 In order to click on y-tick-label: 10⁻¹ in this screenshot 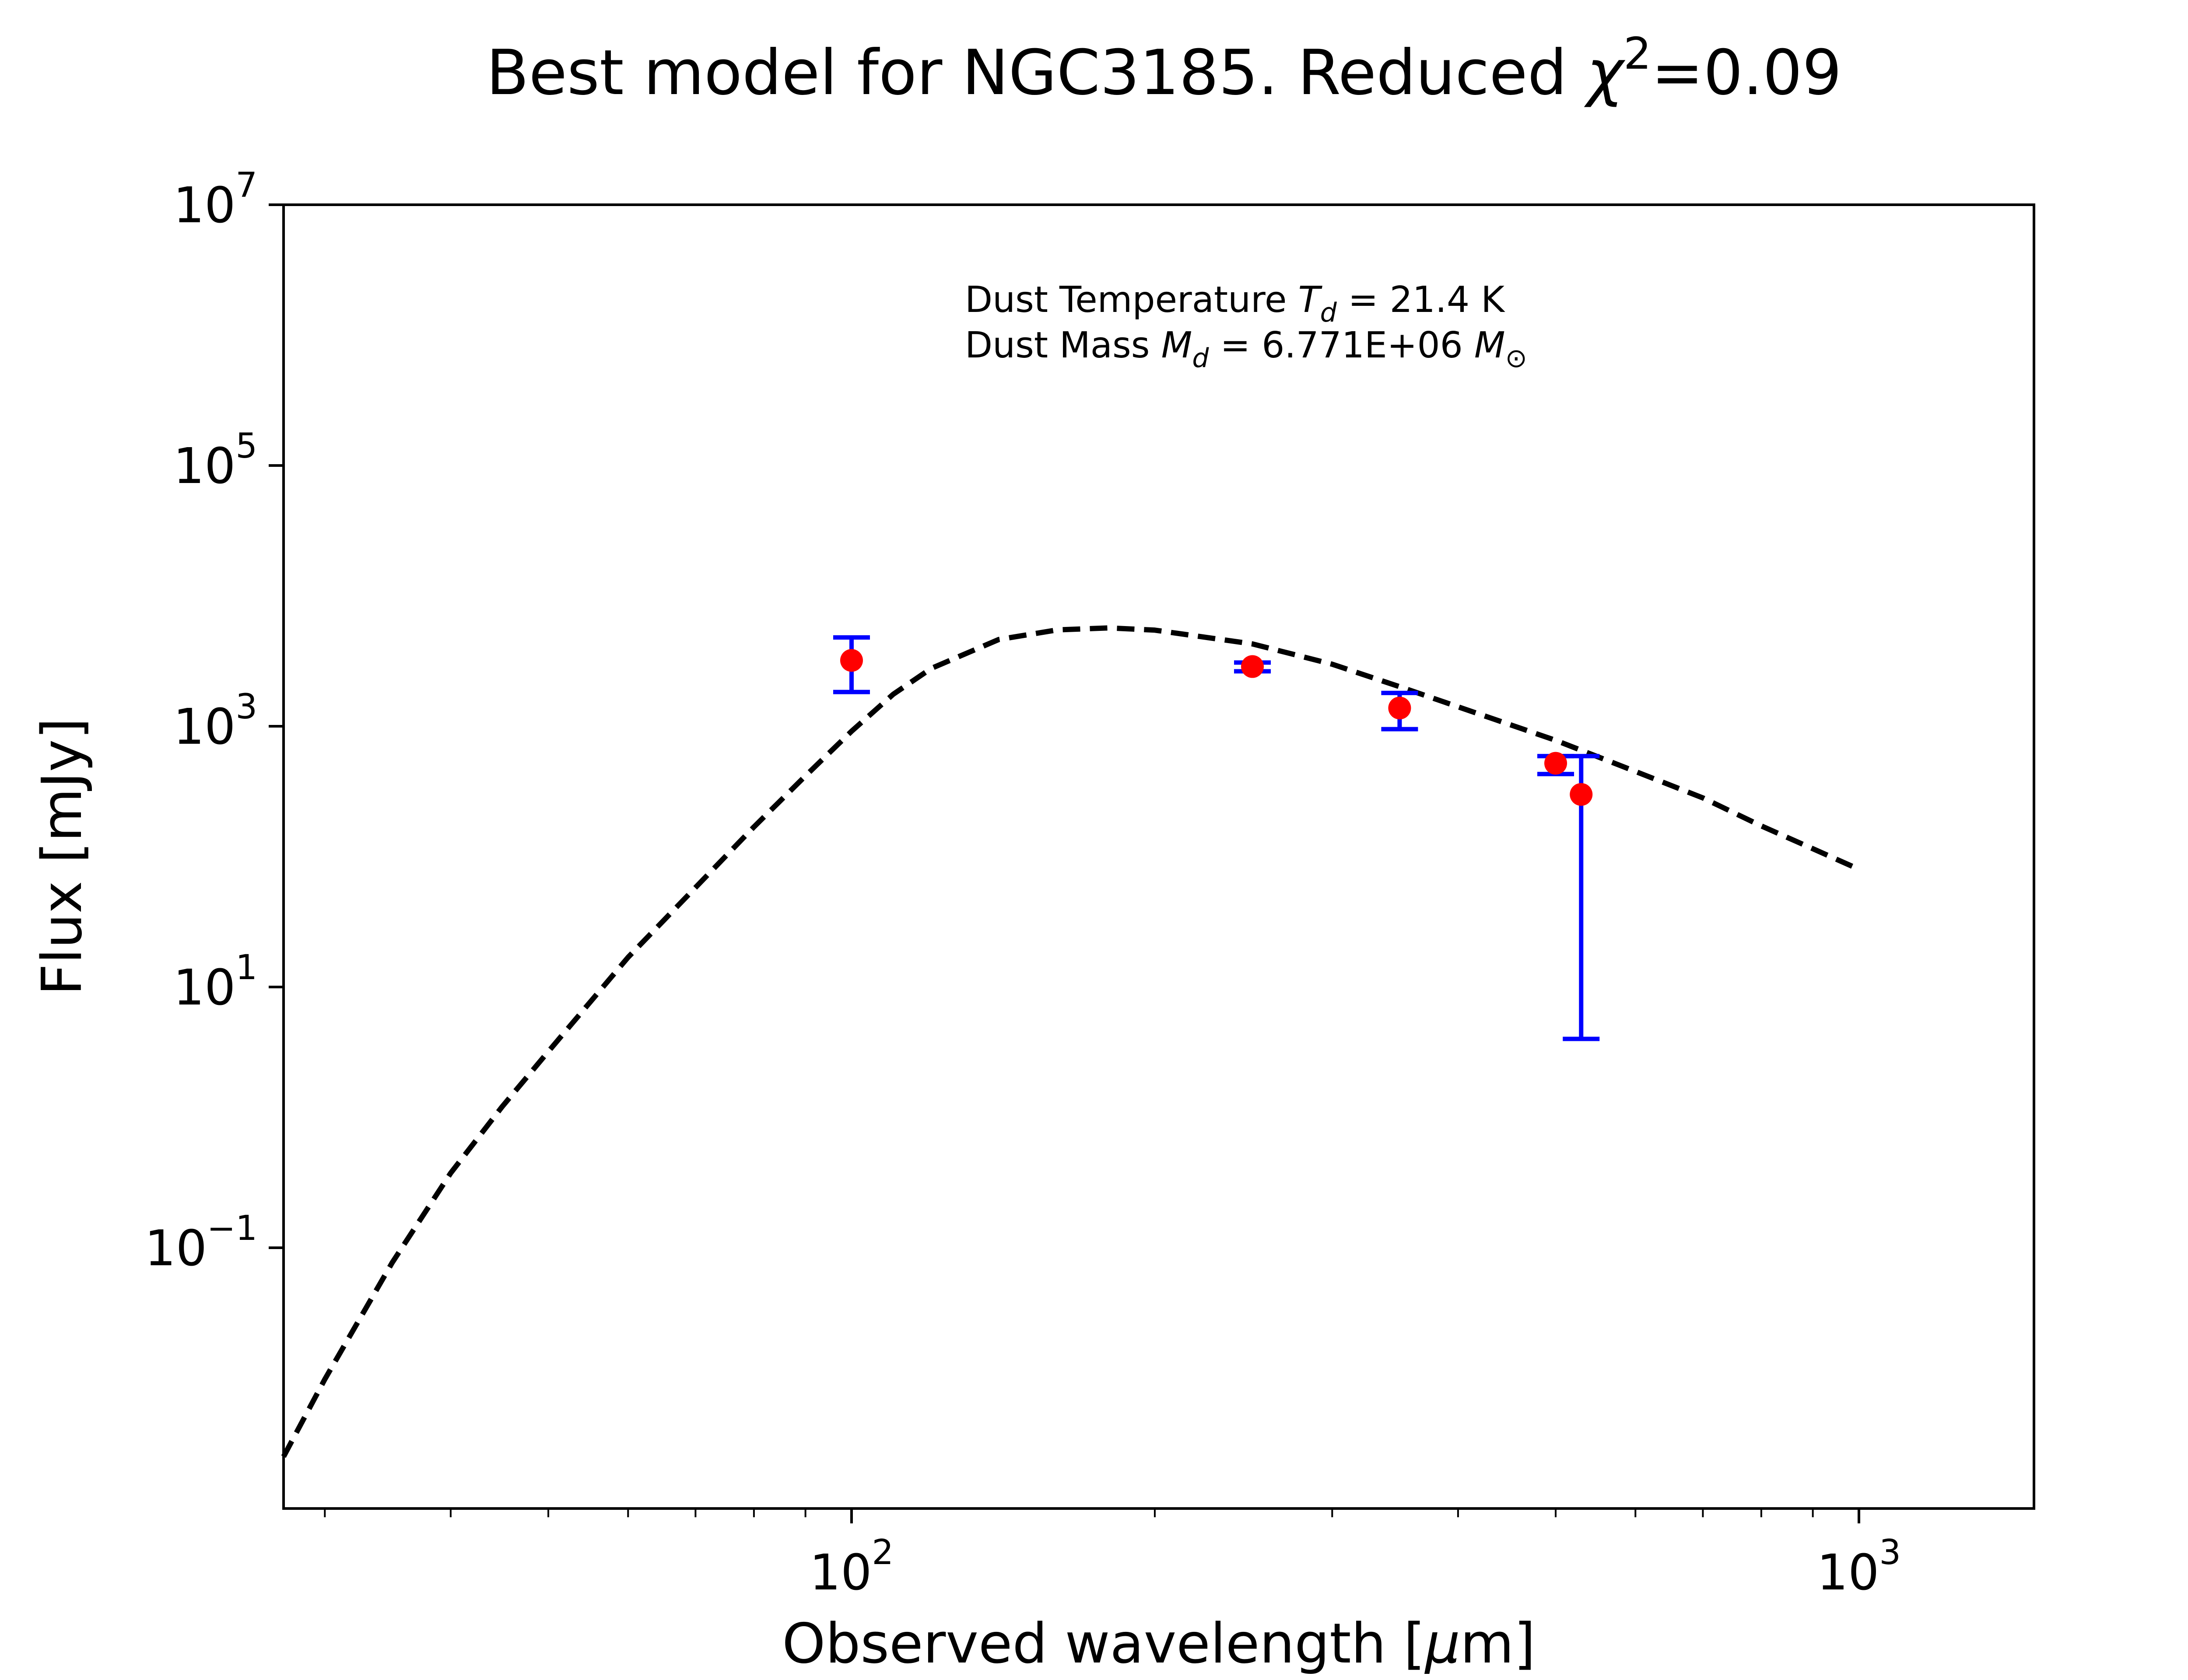, I will do `click(201, 1243)`.